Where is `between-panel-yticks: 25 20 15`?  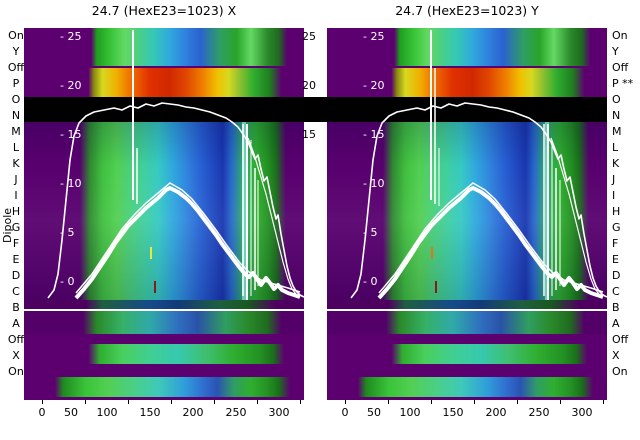
between-panel-yticks: 25 20 15 is located at coordinates (309, 86).